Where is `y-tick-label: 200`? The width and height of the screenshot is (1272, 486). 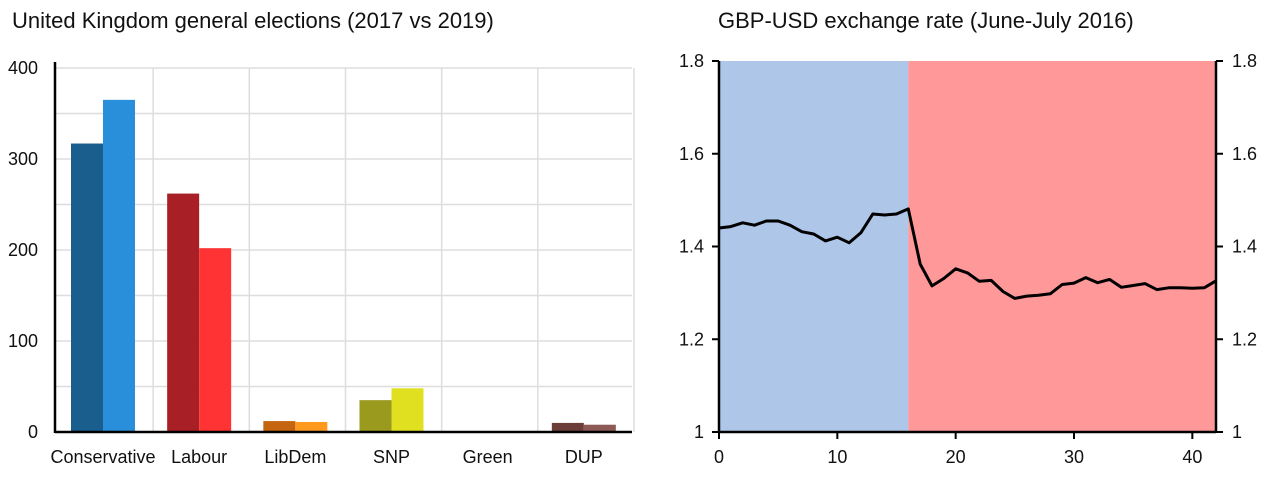 y-tick-label: 200 is located at coordinates (23, 250).